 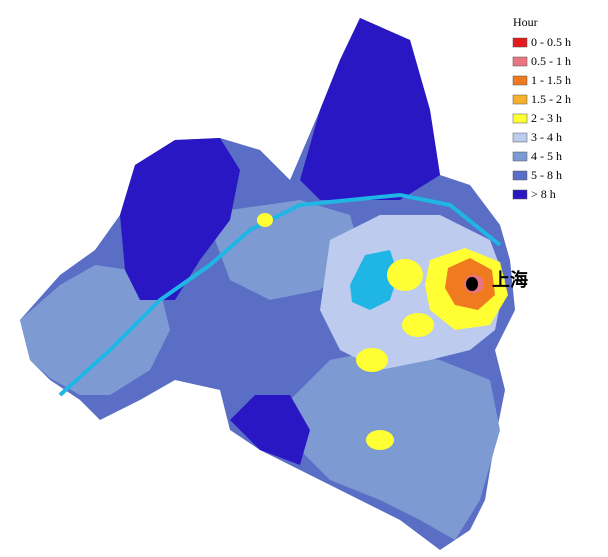 I want to click on legend-label: 1.5 - 2 h, so click(x=551, y=99).